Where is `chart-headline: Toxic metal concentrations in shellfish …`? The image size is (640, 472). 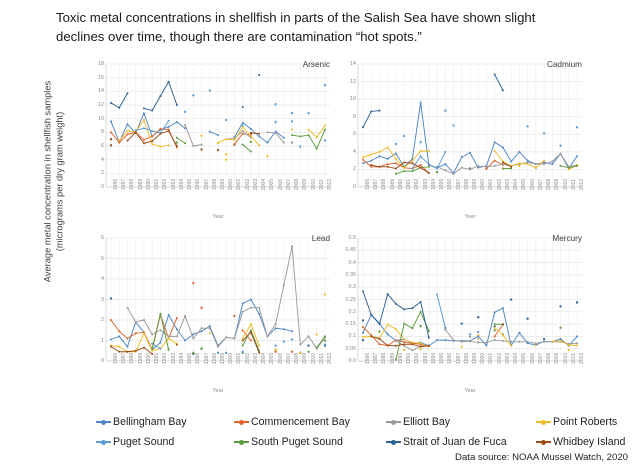 chart-headline: Toxic metal concentrations in shellfish … is located at coordinates (339, 27).